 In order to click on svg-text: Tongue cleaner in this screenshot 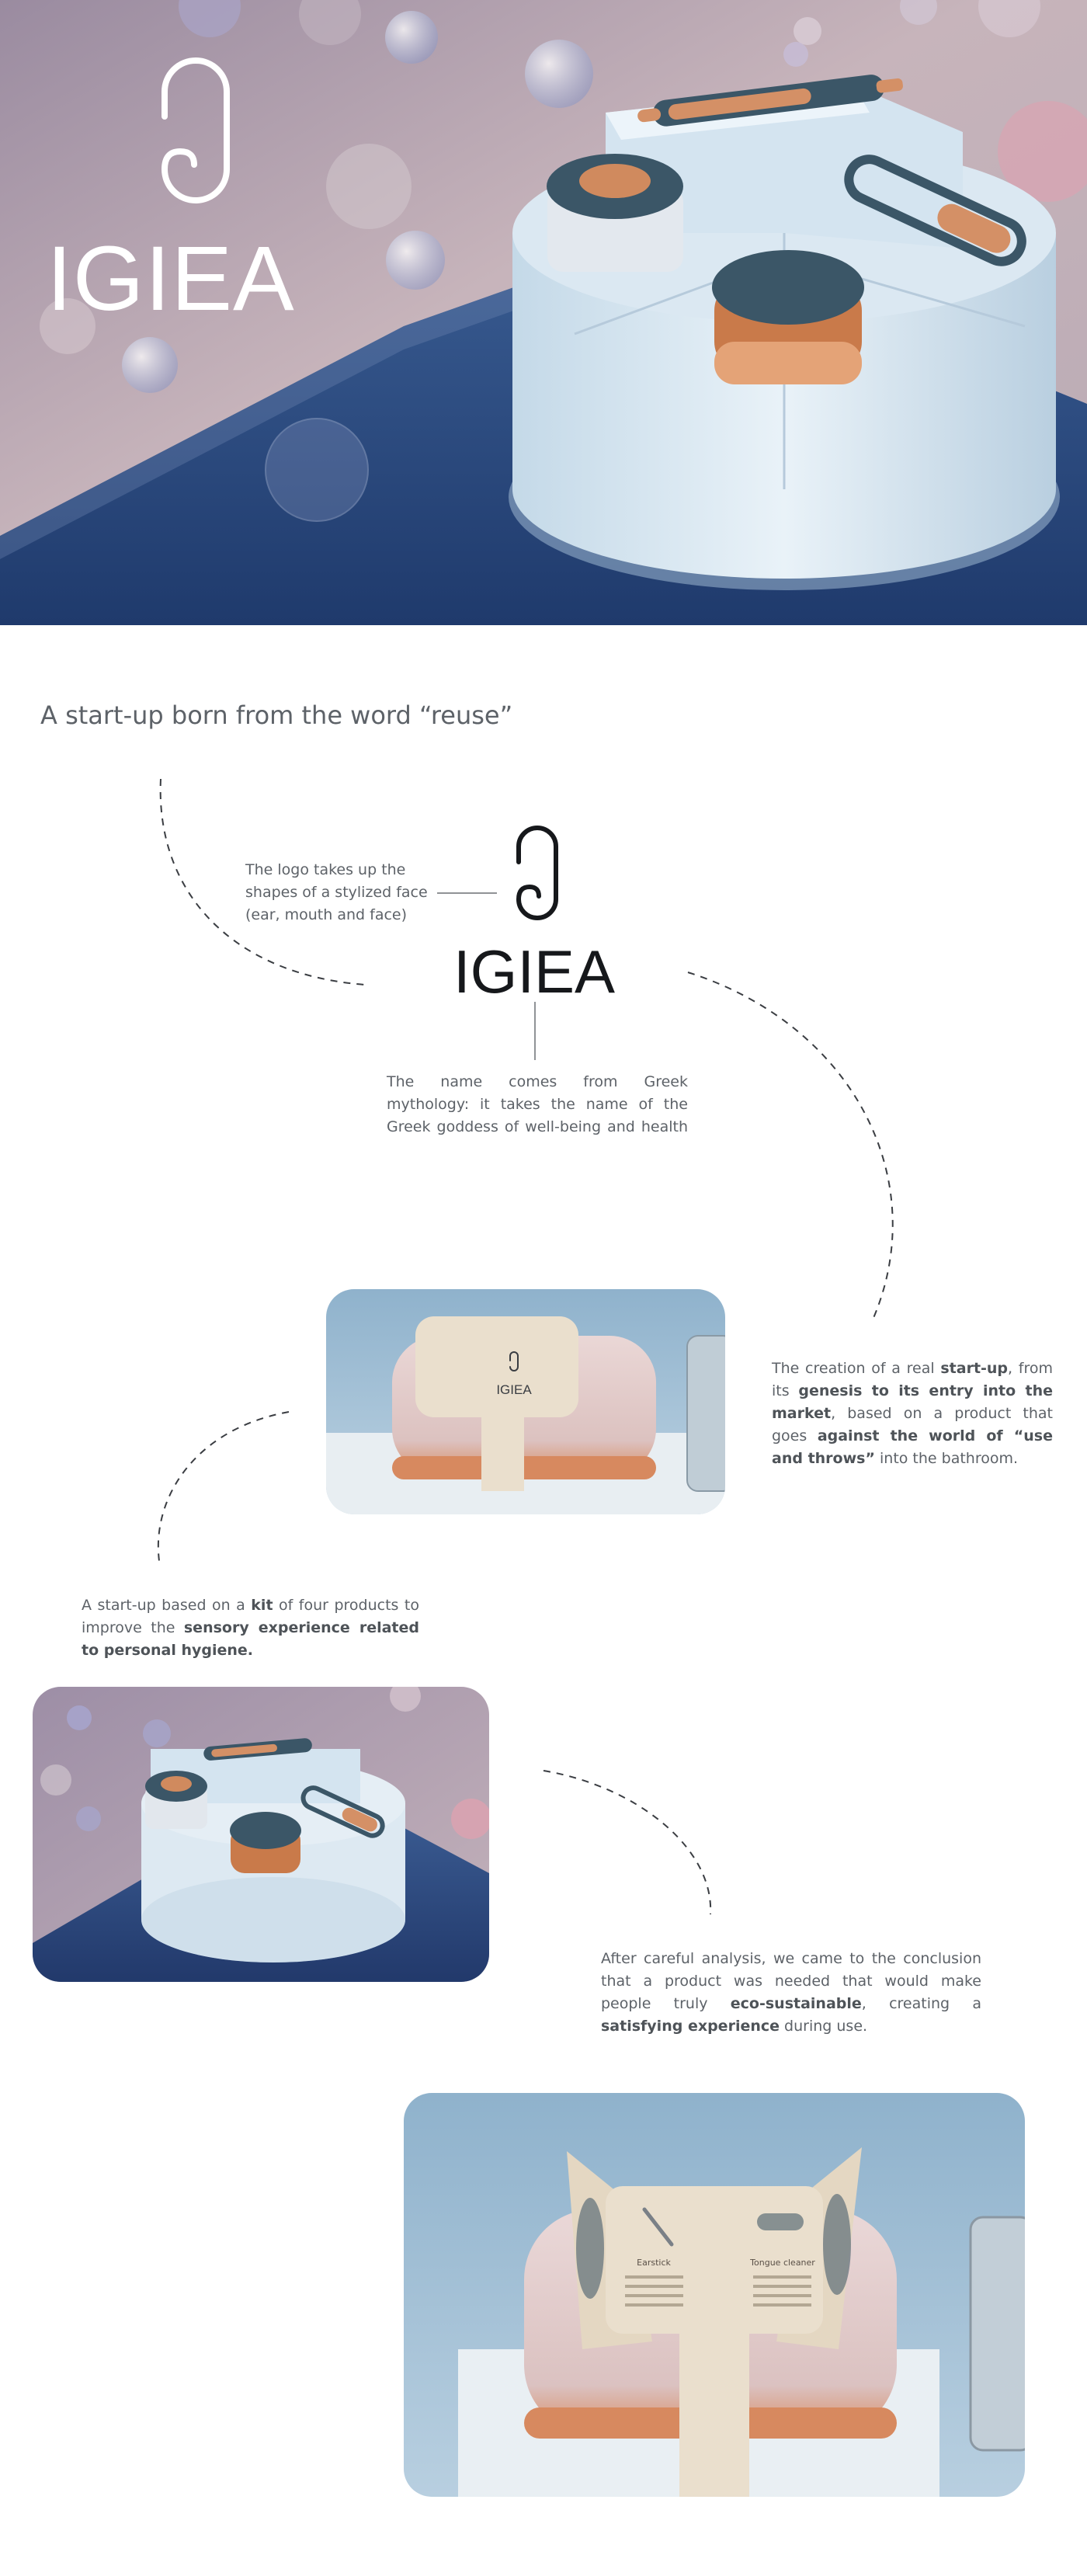, I will do `click(782, 2263)`.